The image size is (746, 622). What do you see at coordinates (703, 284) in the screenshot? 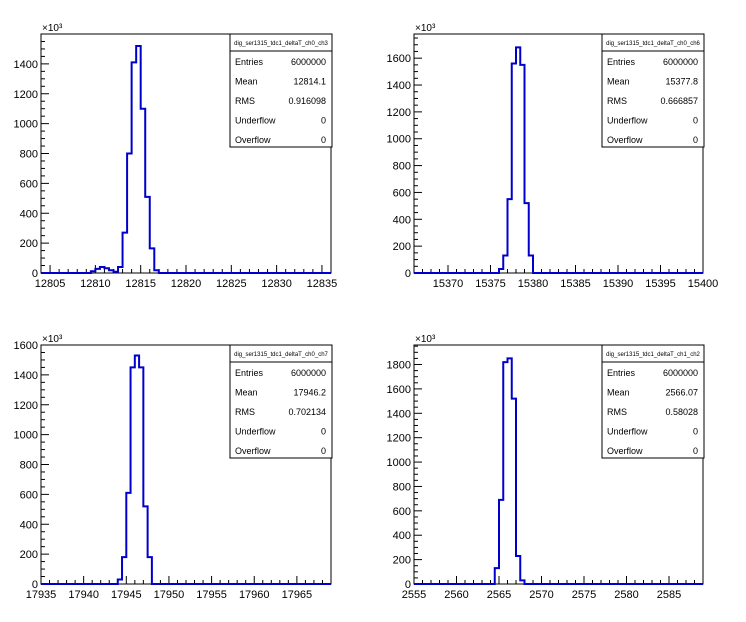
I see `x-tick-label: 15400` at bounding box center [703, 284].